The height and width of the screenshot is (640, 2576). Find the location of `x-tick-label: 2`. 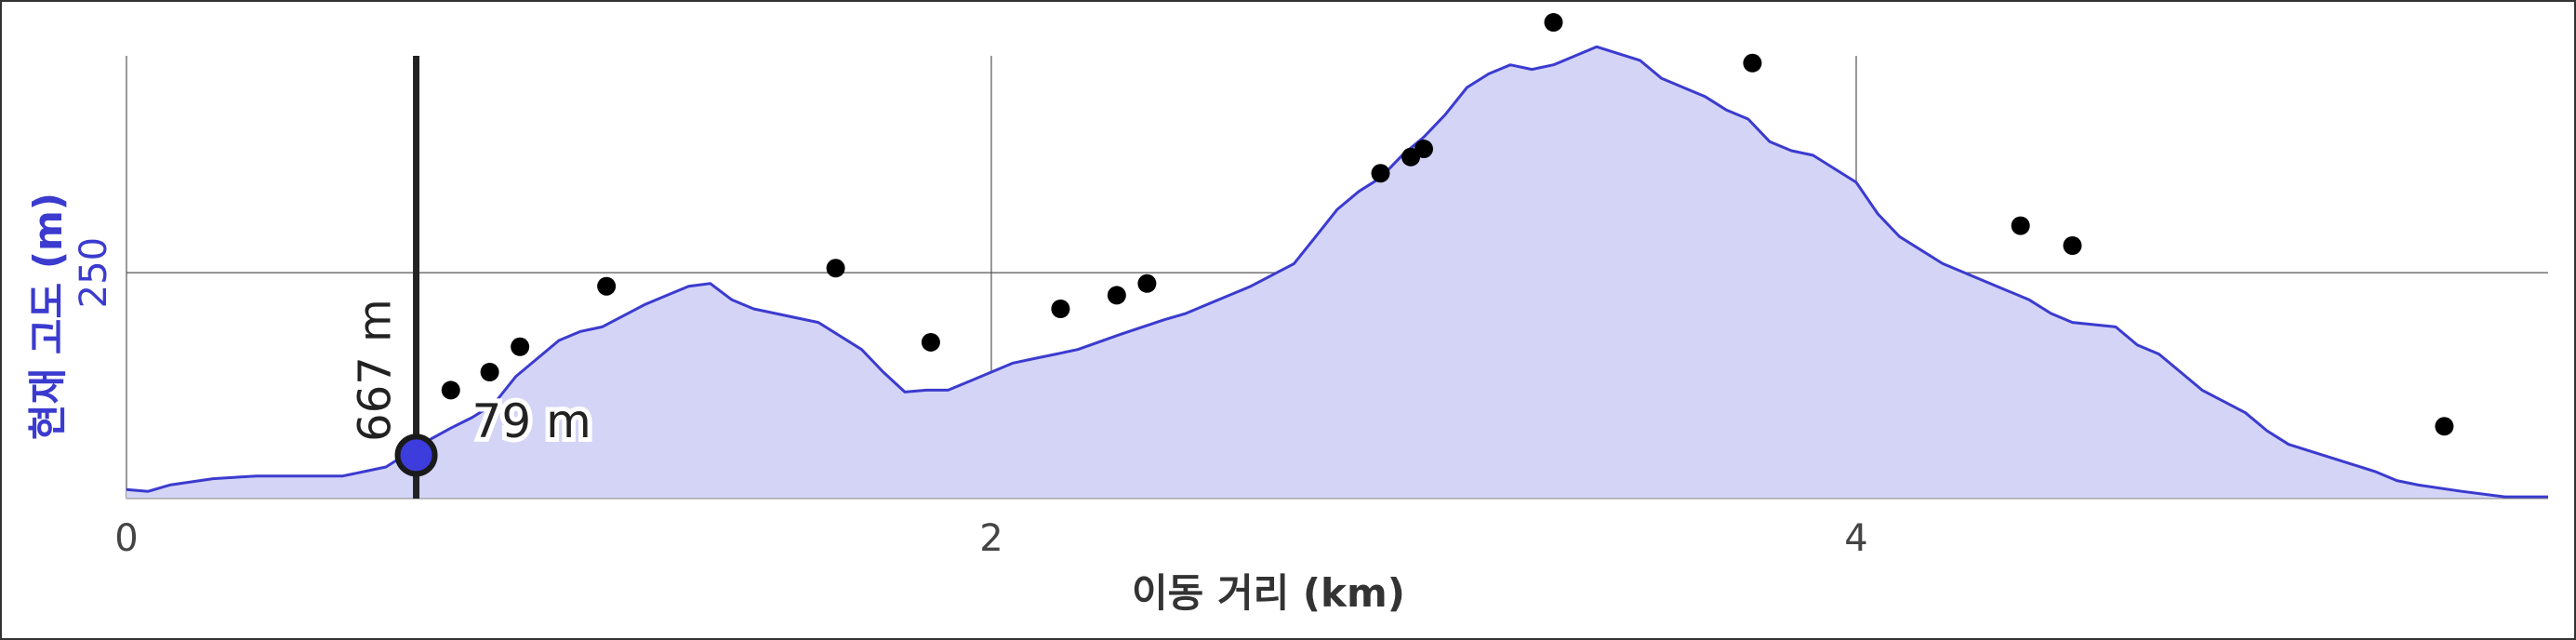

x-tick-label: 2 is located at coordinates (991, 538).